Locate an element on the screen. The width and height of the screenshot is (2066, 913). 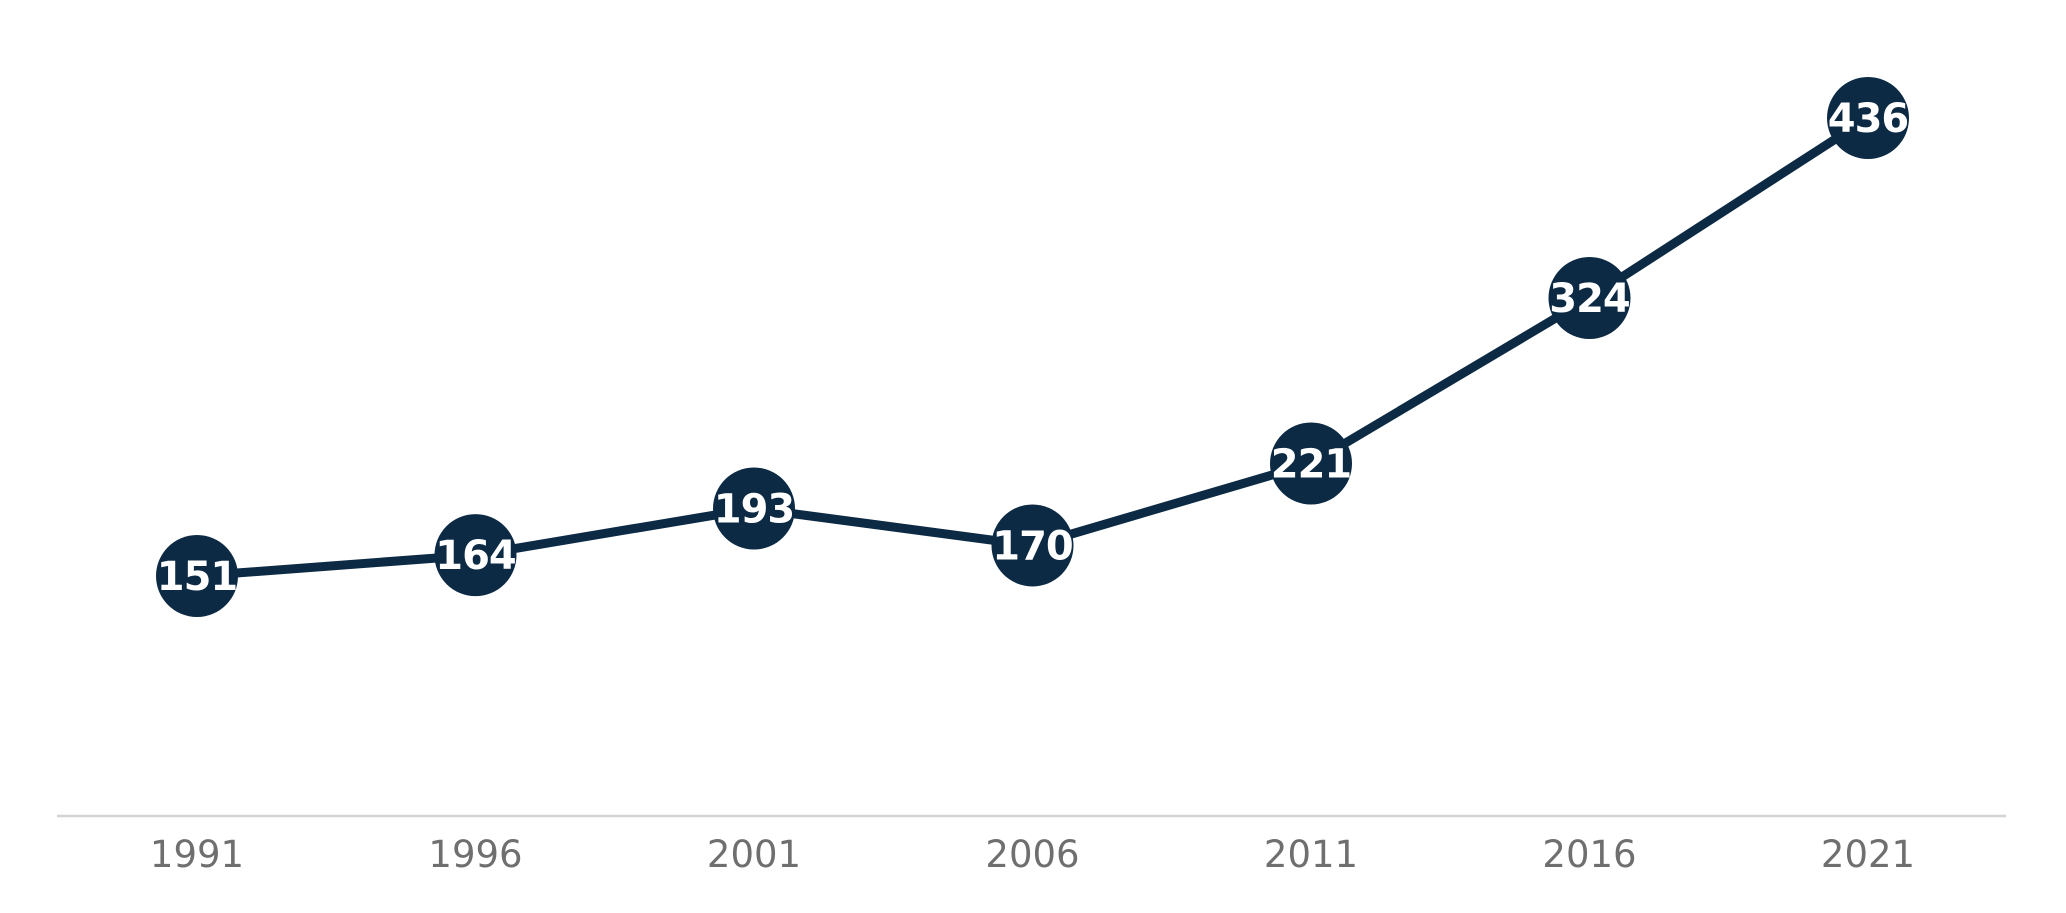
data-point-2006 is located at coordinates (1032, 545).